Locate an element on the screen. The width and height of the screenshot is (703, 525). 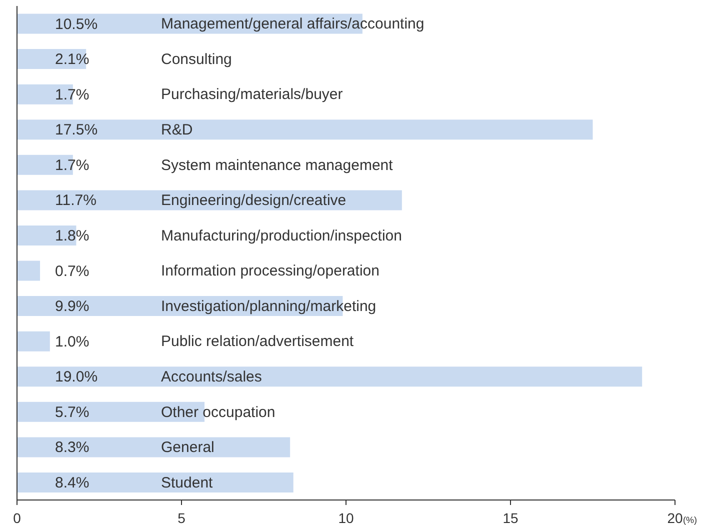
y-tick-label: Public relation/advertisement is located at coordinates (257, 341).